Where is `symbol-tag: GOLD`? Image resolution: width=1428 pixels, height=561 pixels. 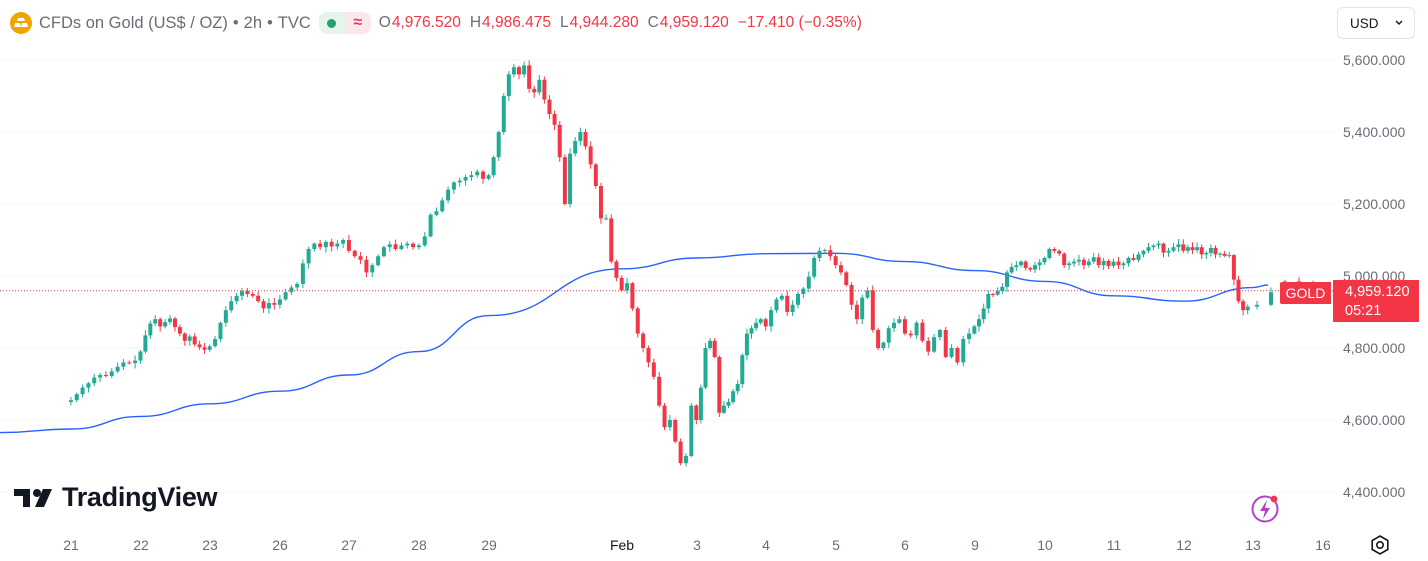
symbol-tag: GOLD is located at coordinates (1305, 293).